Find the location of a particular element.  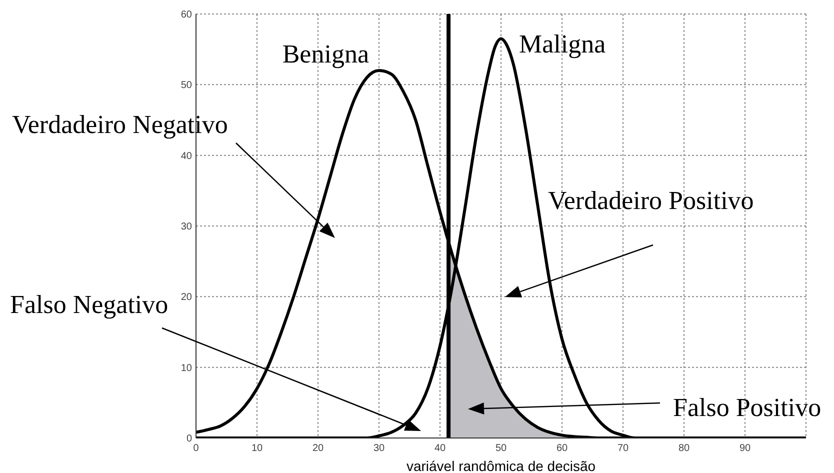

text: Falso Negativo is located at coordinates (89, 304).